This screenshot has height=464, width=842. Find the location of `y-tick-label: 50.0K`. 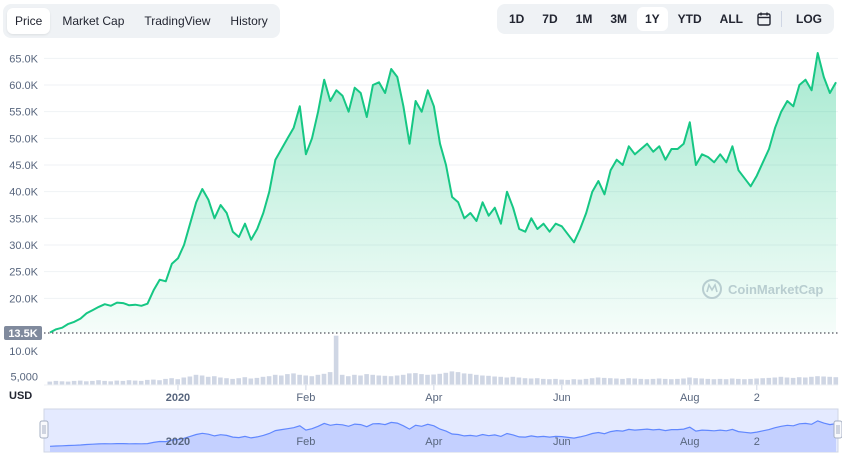

y-tick-label: 50.0K is located at coordinates (23, 139).